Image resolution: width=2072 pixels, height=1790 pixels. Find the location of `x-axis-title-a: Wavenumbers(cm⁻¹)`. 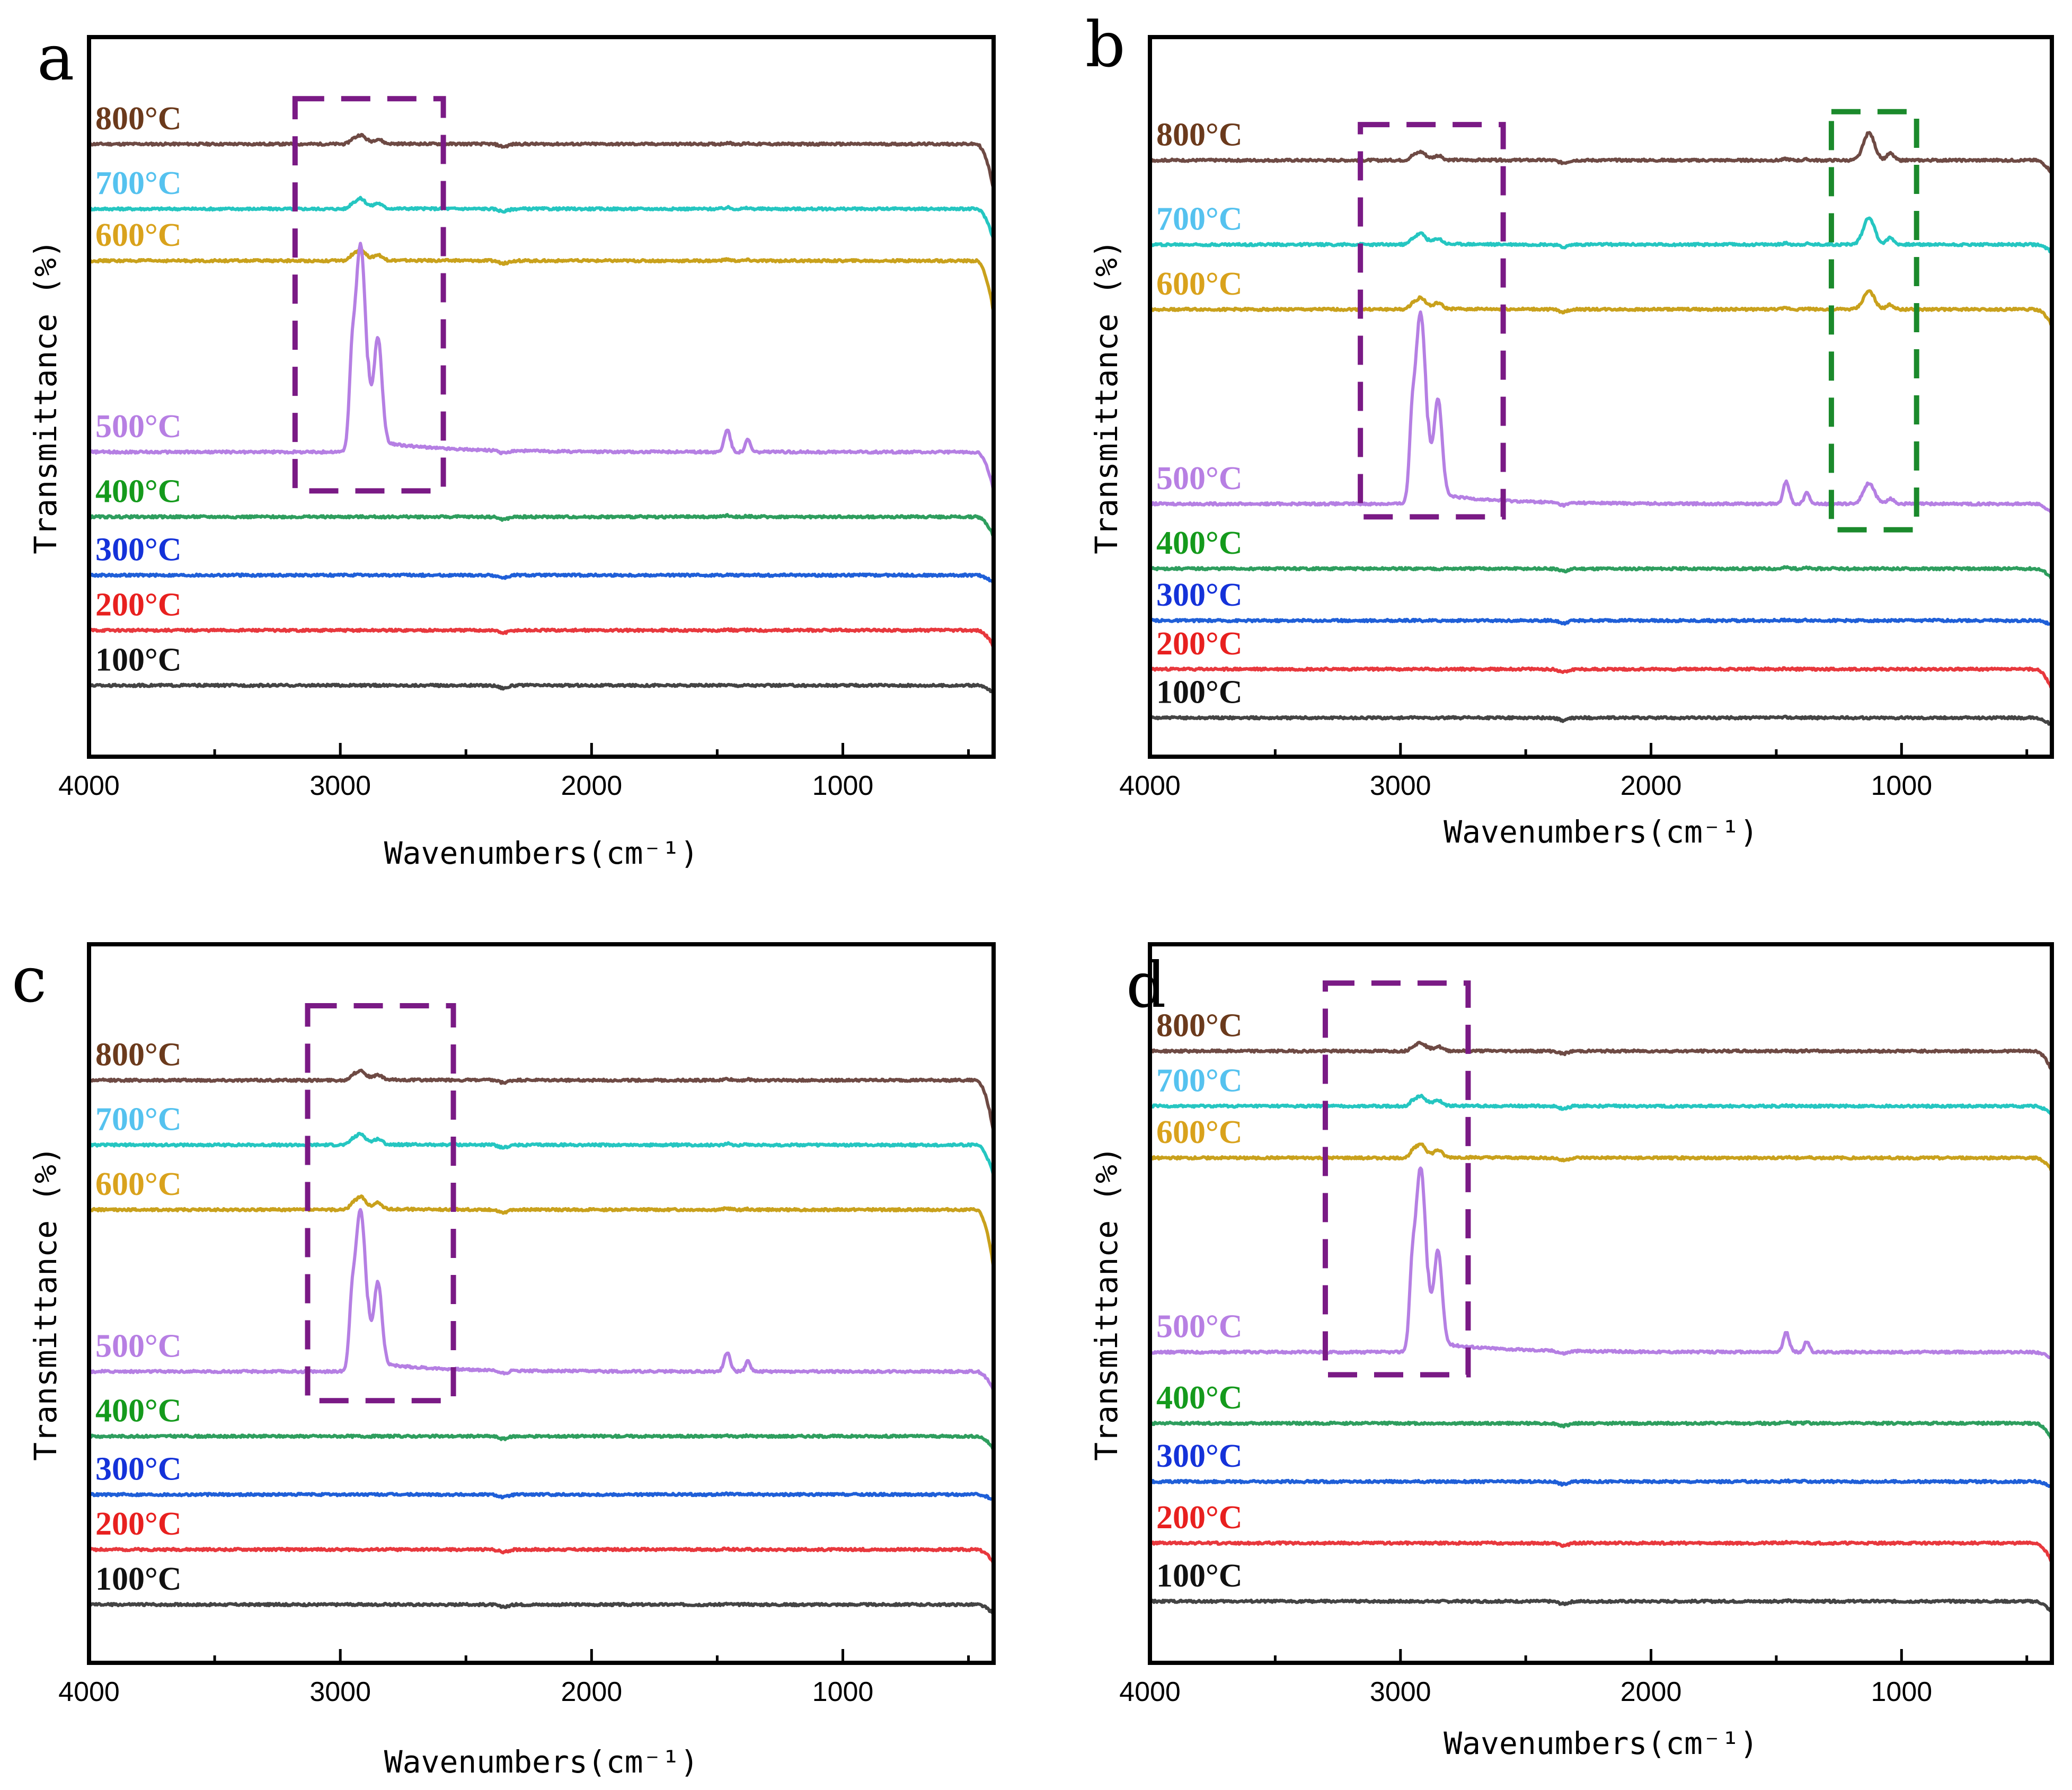

x-axis-title-a: Wavenumbers(cm⁻¹) is located at coordinates (541, 853).